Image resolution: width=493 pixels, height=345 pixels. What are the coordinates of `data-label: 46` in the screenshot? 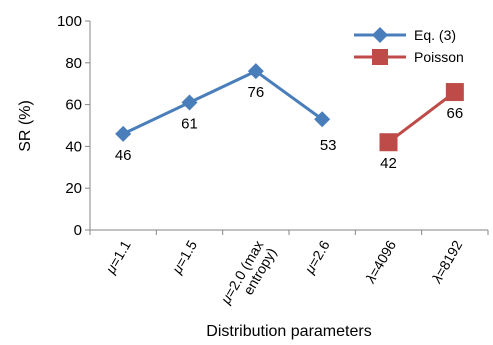 It's located at (123, 155).